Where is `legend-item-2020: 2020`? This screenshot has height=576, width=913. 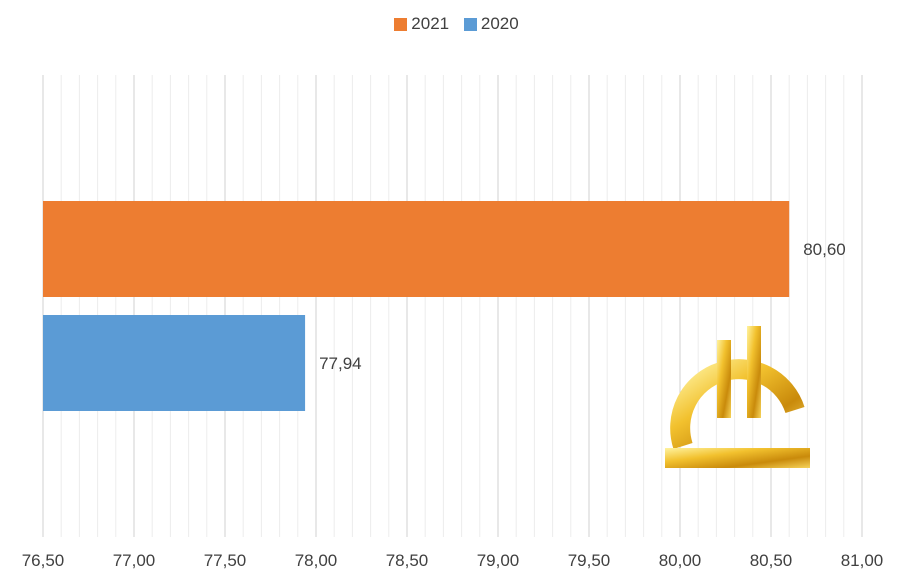
legend-item-2020: 2020 is located at coordinates (491, 24).